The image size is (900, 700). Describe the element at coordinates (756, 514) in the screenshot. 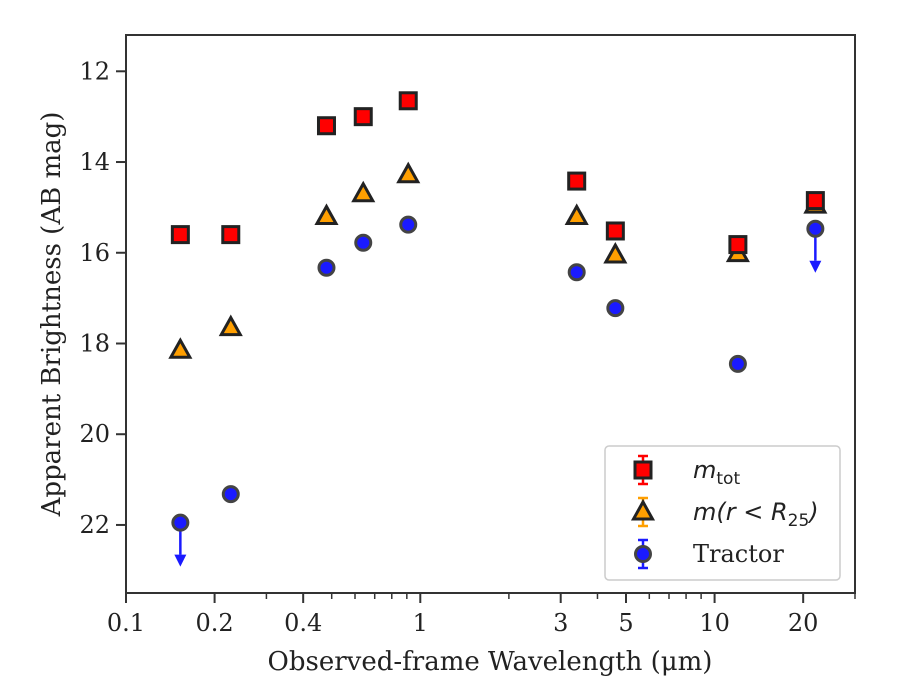

I see `legend-label-mr25: m(r < R25)` at that location.